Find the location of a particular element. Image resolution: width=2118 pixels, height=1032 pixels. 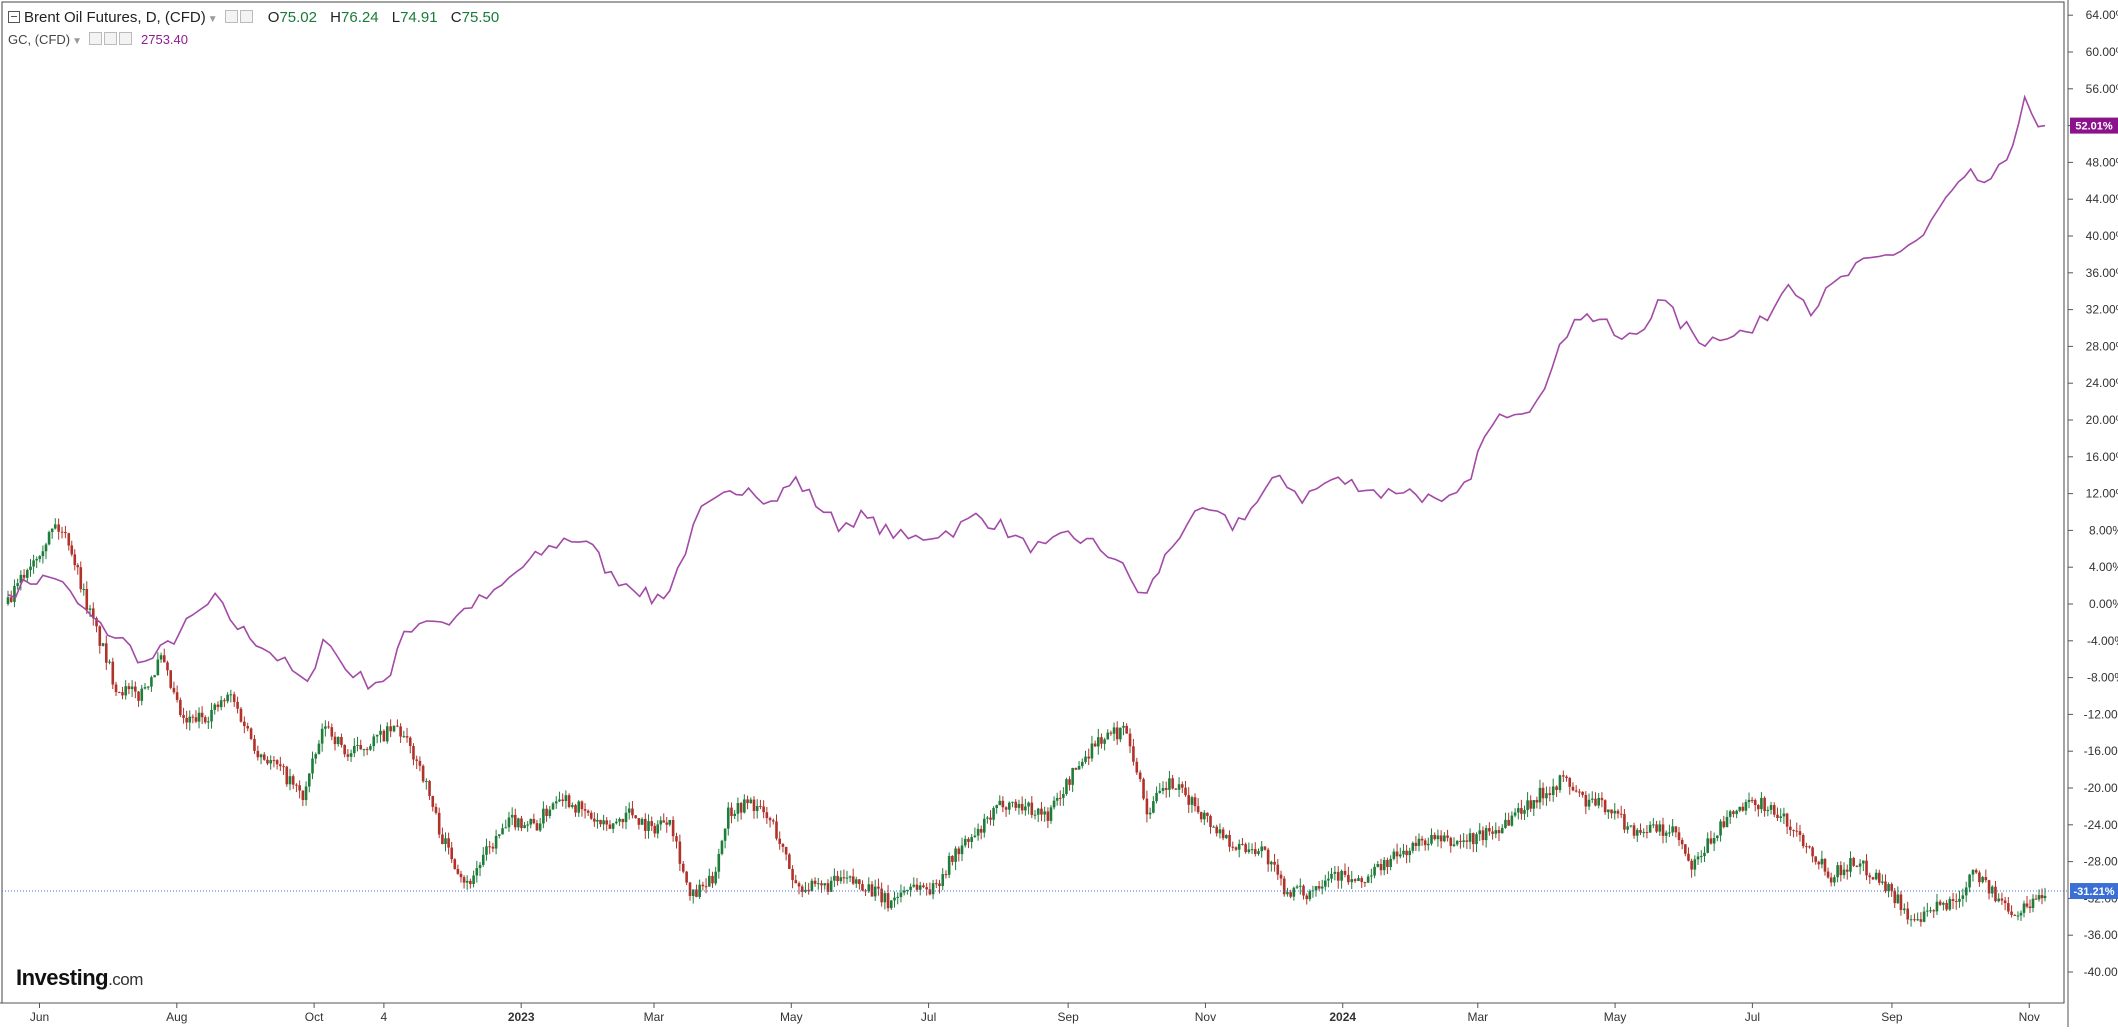

close-icon is located at coordinates (126, 38).